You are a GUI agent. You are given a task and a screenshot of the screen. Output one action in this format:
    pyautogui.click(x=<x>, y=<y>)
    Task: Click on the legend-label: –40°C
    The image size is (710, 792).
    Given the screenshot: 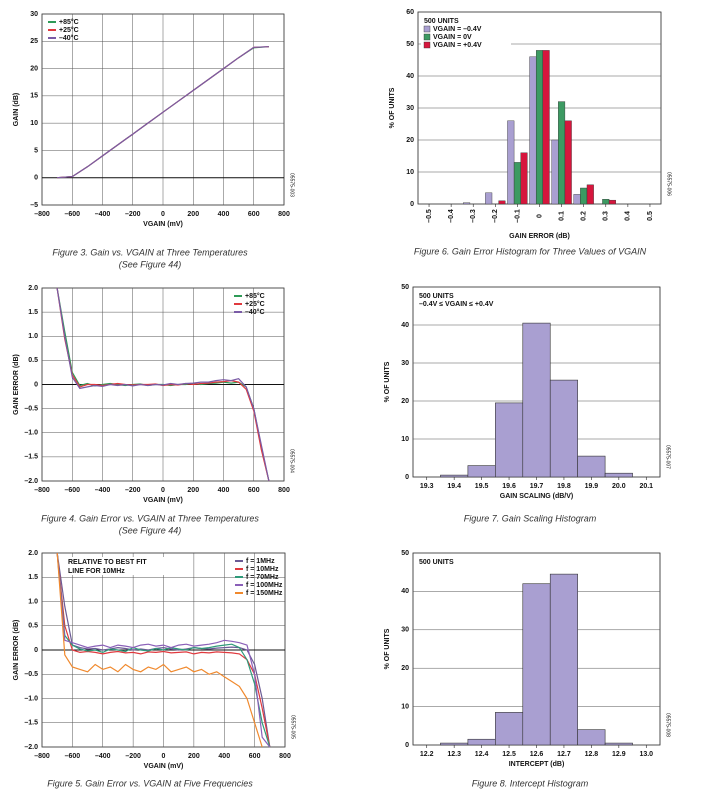 What is the action you would take?
    pyautogui.click(x=69, y=38)
    